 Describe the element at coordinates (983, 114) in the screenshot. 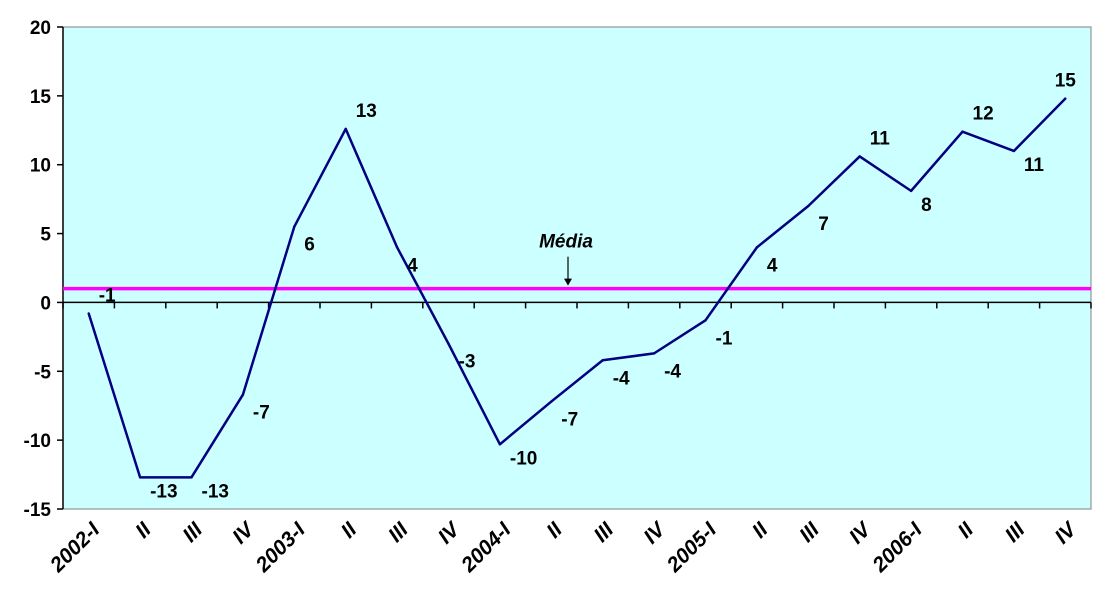

I see `data-label: 12` at that location.